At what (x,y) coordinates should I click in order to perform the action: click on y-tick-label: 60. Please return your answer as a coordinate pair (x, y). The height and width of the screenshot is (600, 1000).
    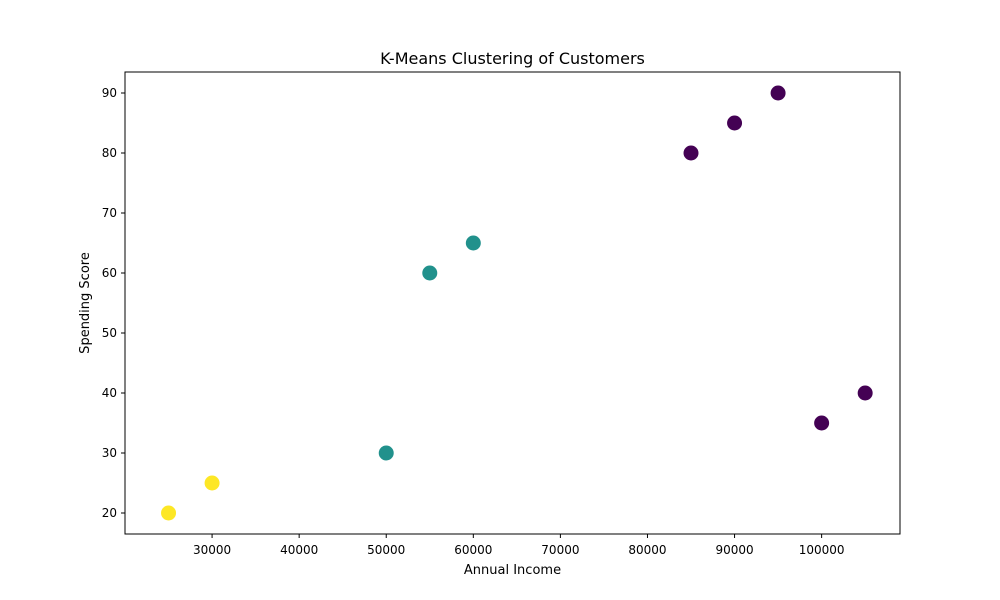
    Looking at the image, I should click on (109, 273).